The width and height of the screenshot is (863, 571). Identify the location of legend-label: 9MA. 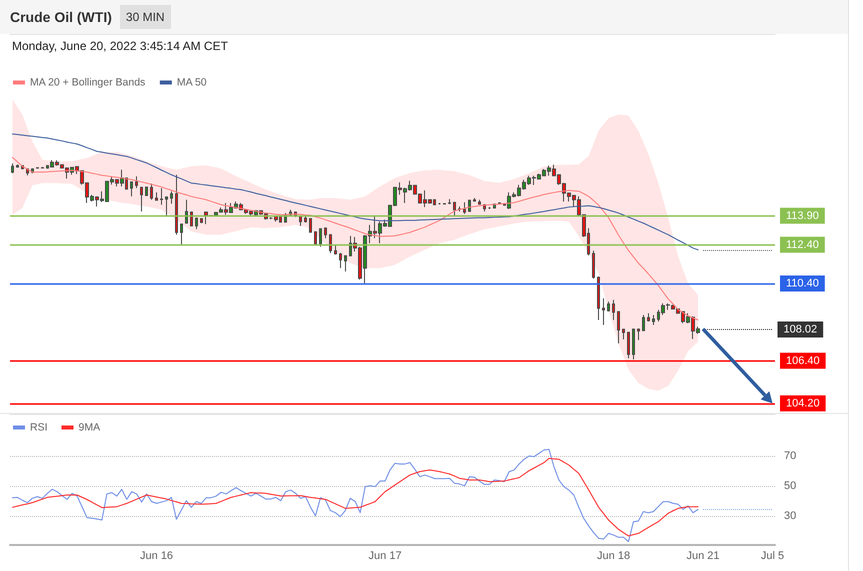
(89, 428).